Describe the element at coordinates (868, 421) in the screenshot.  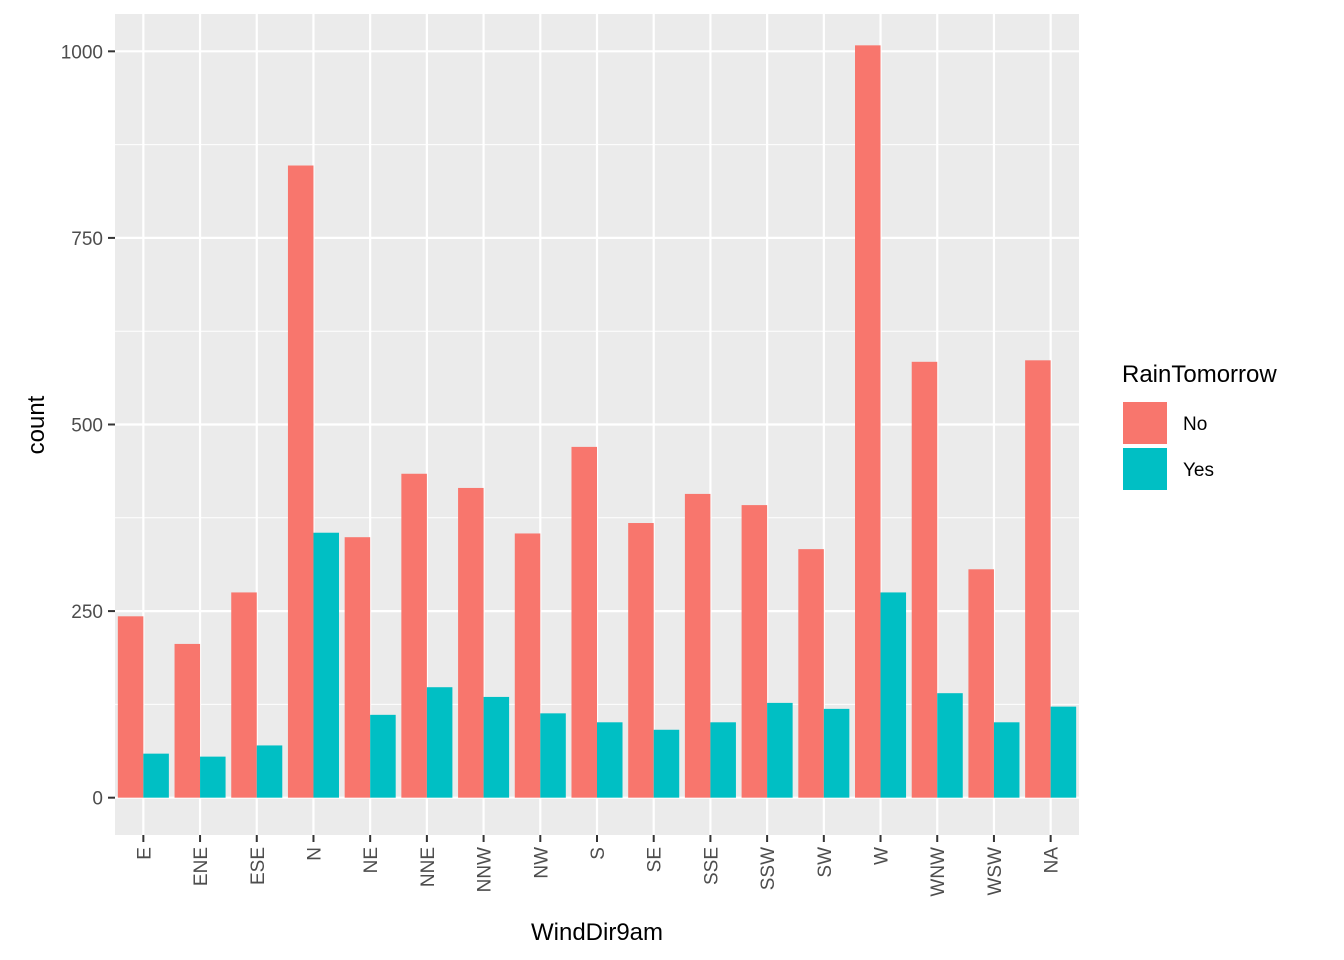
I see `bar-no-w` at that location.